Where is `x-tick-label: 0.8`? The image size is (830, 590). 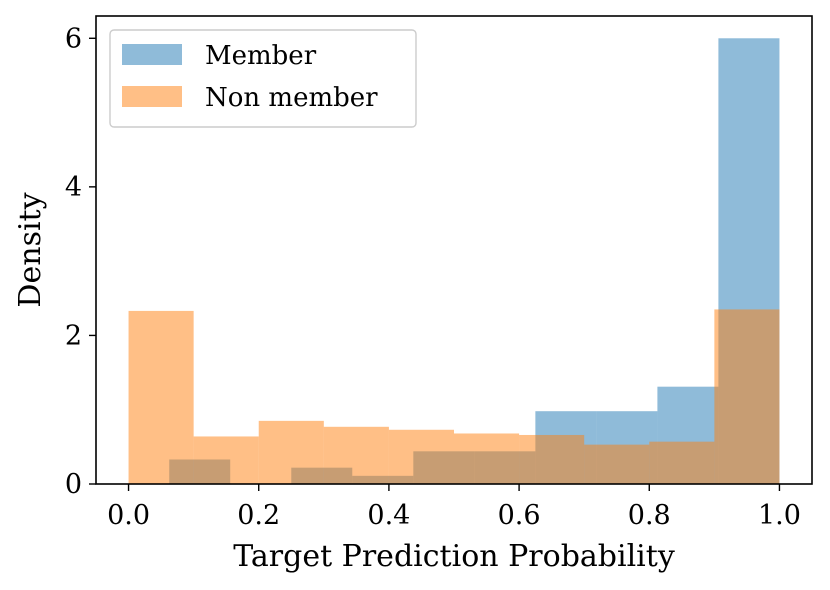
x-tick-label: 0.8 is located at coordinates (649, 515).